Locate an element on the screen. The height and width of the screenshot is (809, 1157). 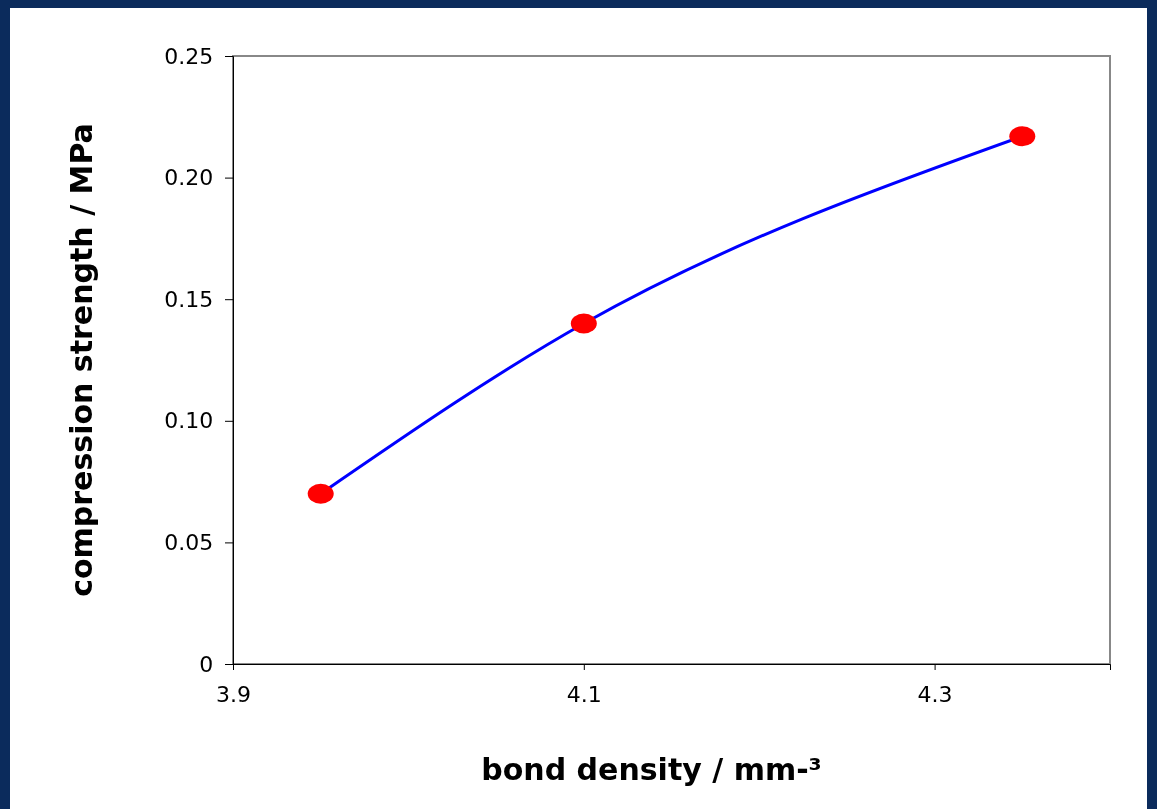
y-tick-label: 0 is located at coordinates (206, 664).